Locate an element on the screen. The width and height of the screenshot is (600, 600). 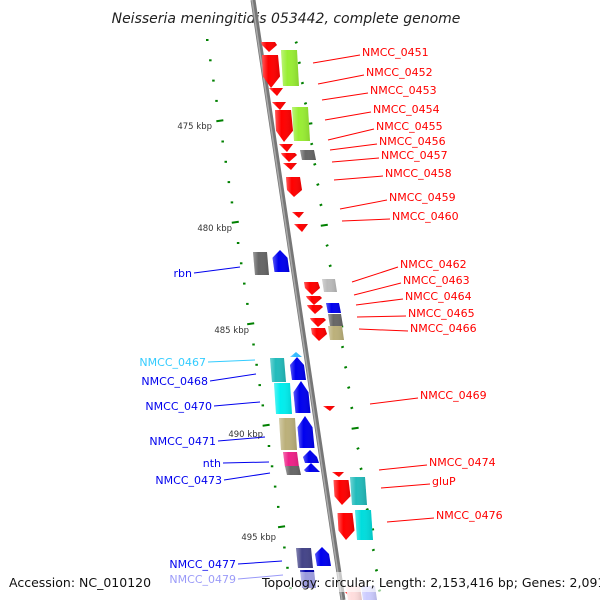
gene-label: NMCC_0473 is located at coordinates (188, 480).